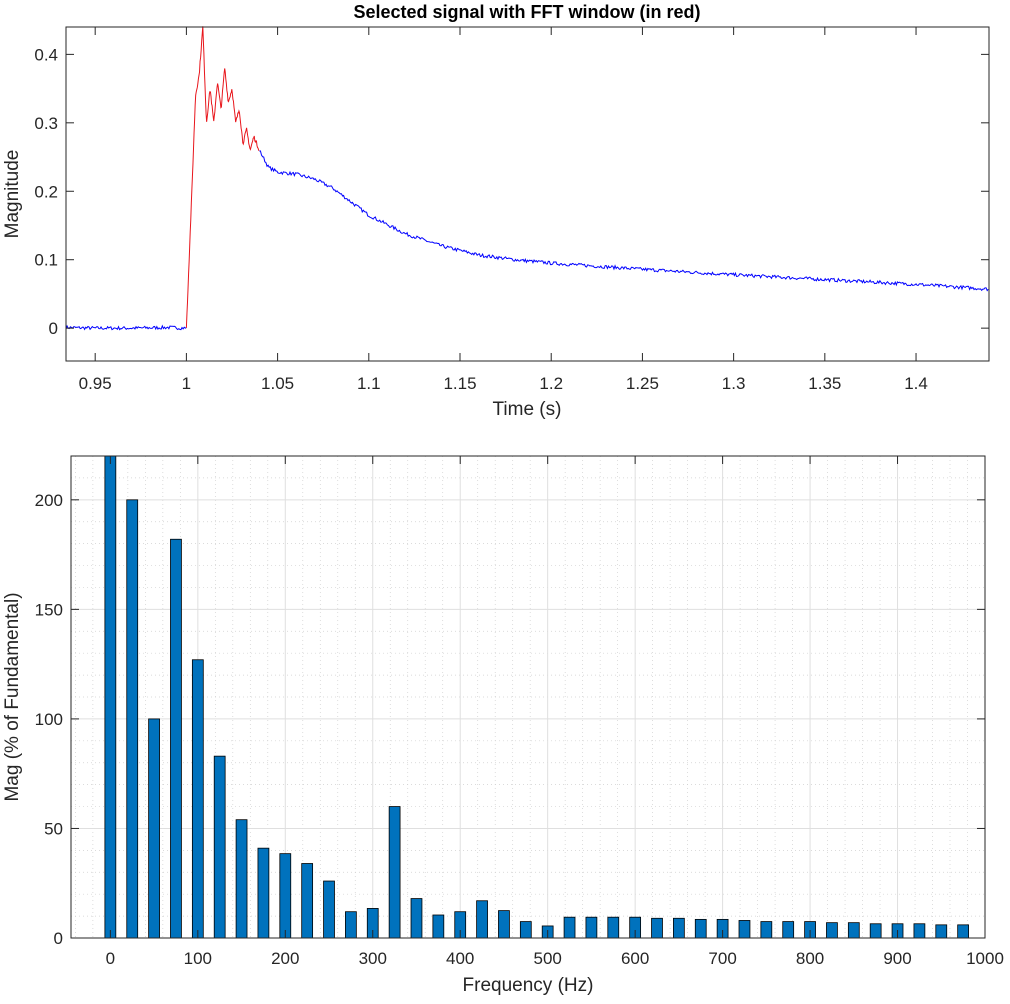 Image resolution: width=1010 pixels, height=1004 pixels. What do you see at coordinates (722, 958) in the screenshot?
I see `fft-plot-xtick-label: 700` at bounding box center [722, 958].